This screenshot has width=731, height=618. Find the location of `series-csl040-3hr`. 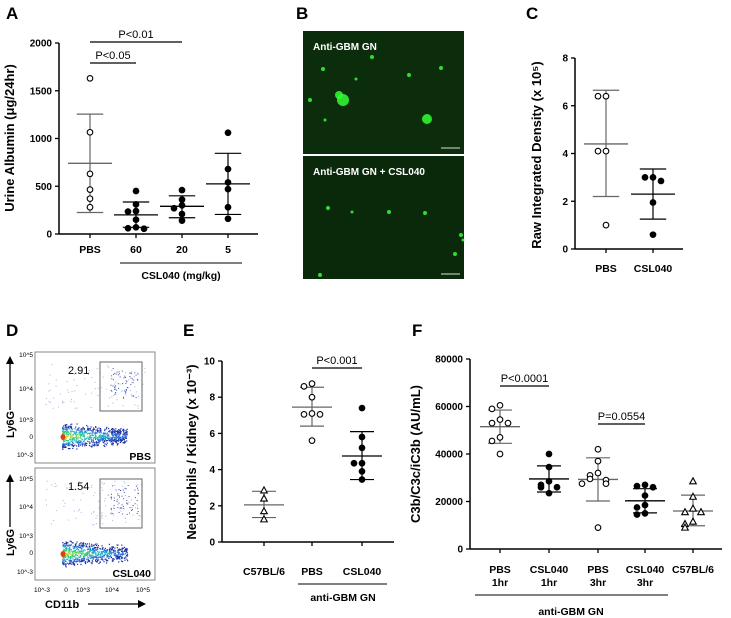

series-csl040-3hr is located at coordinates (645, 499).